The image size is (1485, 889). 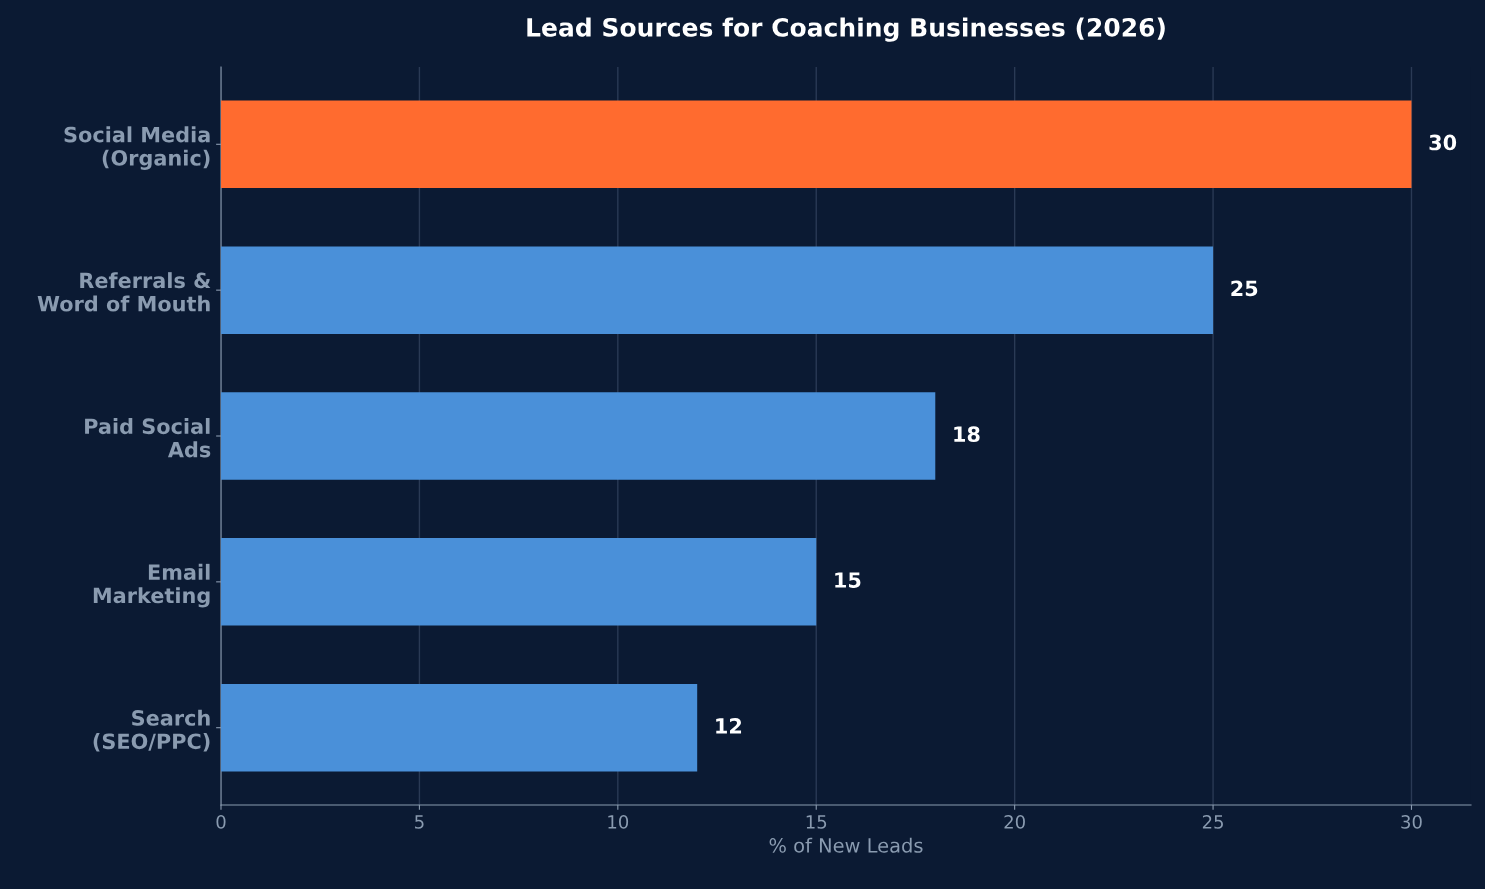 I want to click on x-tick-label: 10, so click(x=618, y=822).